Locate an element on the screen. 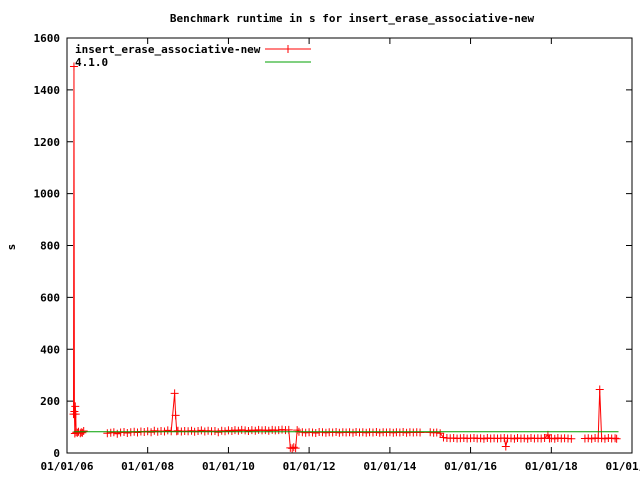  x-tick-label: 01/01/20 is located at coordinates (623, 466).